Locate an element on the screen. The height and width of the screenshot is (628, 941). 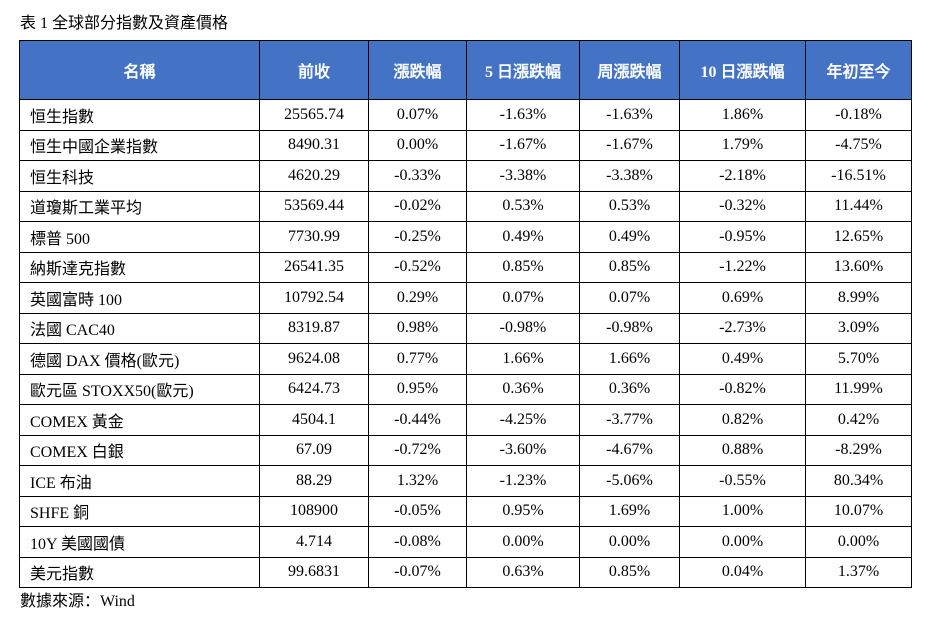
cell-name: 恒生科技 is located at coordinates (139, 176).